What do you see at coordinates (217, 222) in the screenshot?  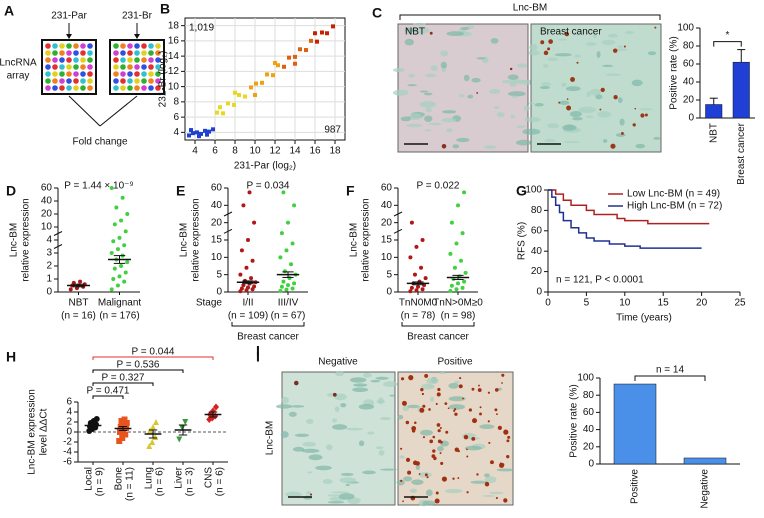 I see `y-tick-label: 20` at bounding box center [217, 222].